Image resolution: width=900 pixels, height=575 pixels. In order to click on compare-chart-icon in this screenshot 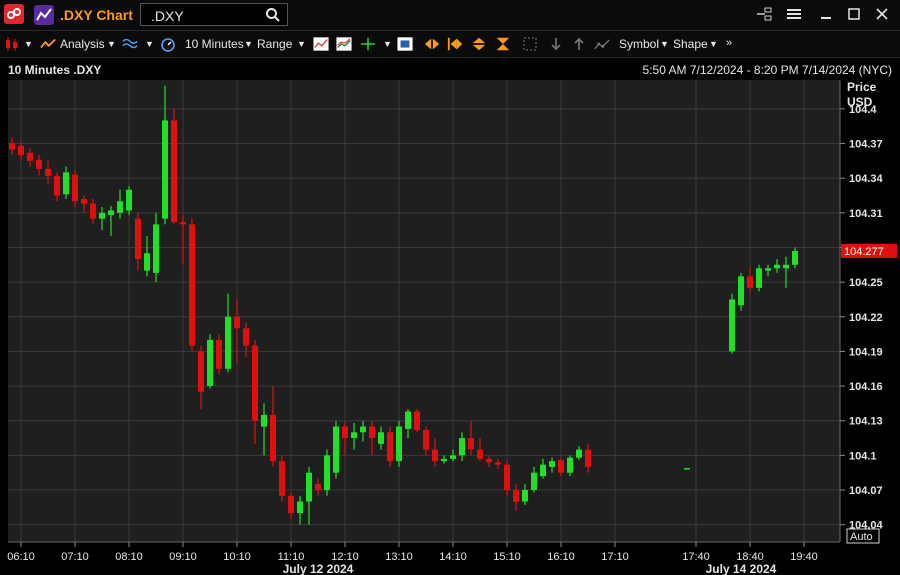, I will do `click(344, 44)`.